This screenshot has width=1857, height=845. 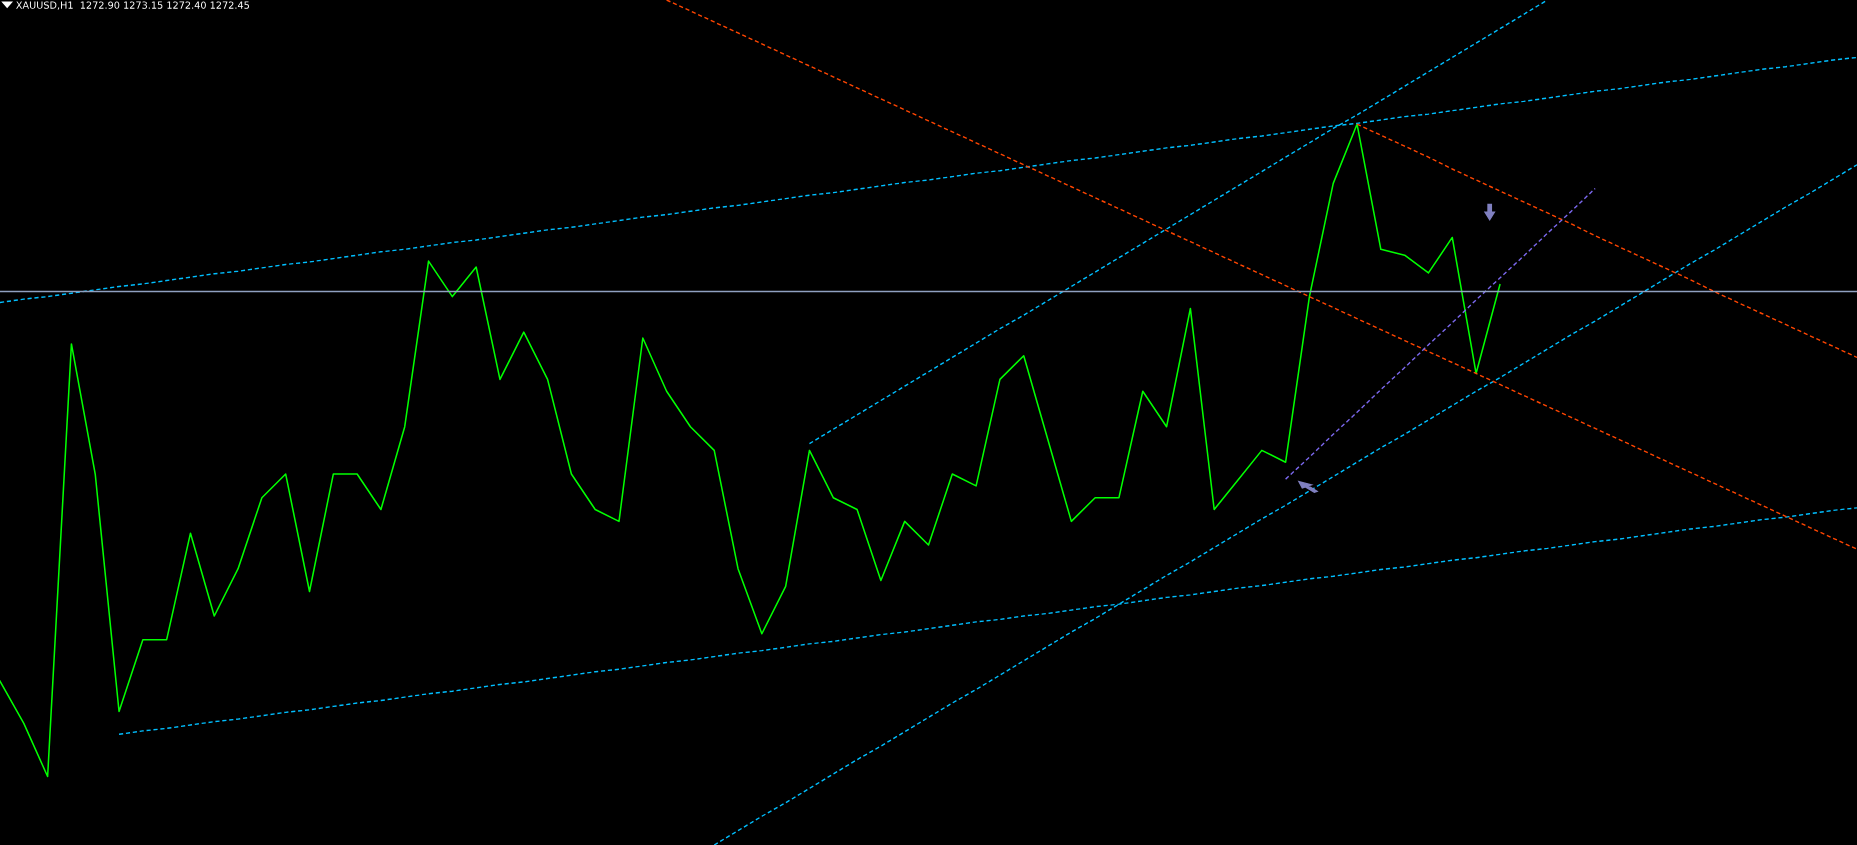 I want to click on chart-title: XAUUSD,H1 1272.90 1273.15 1272.40 1272.45, so click(x=132, y=5).